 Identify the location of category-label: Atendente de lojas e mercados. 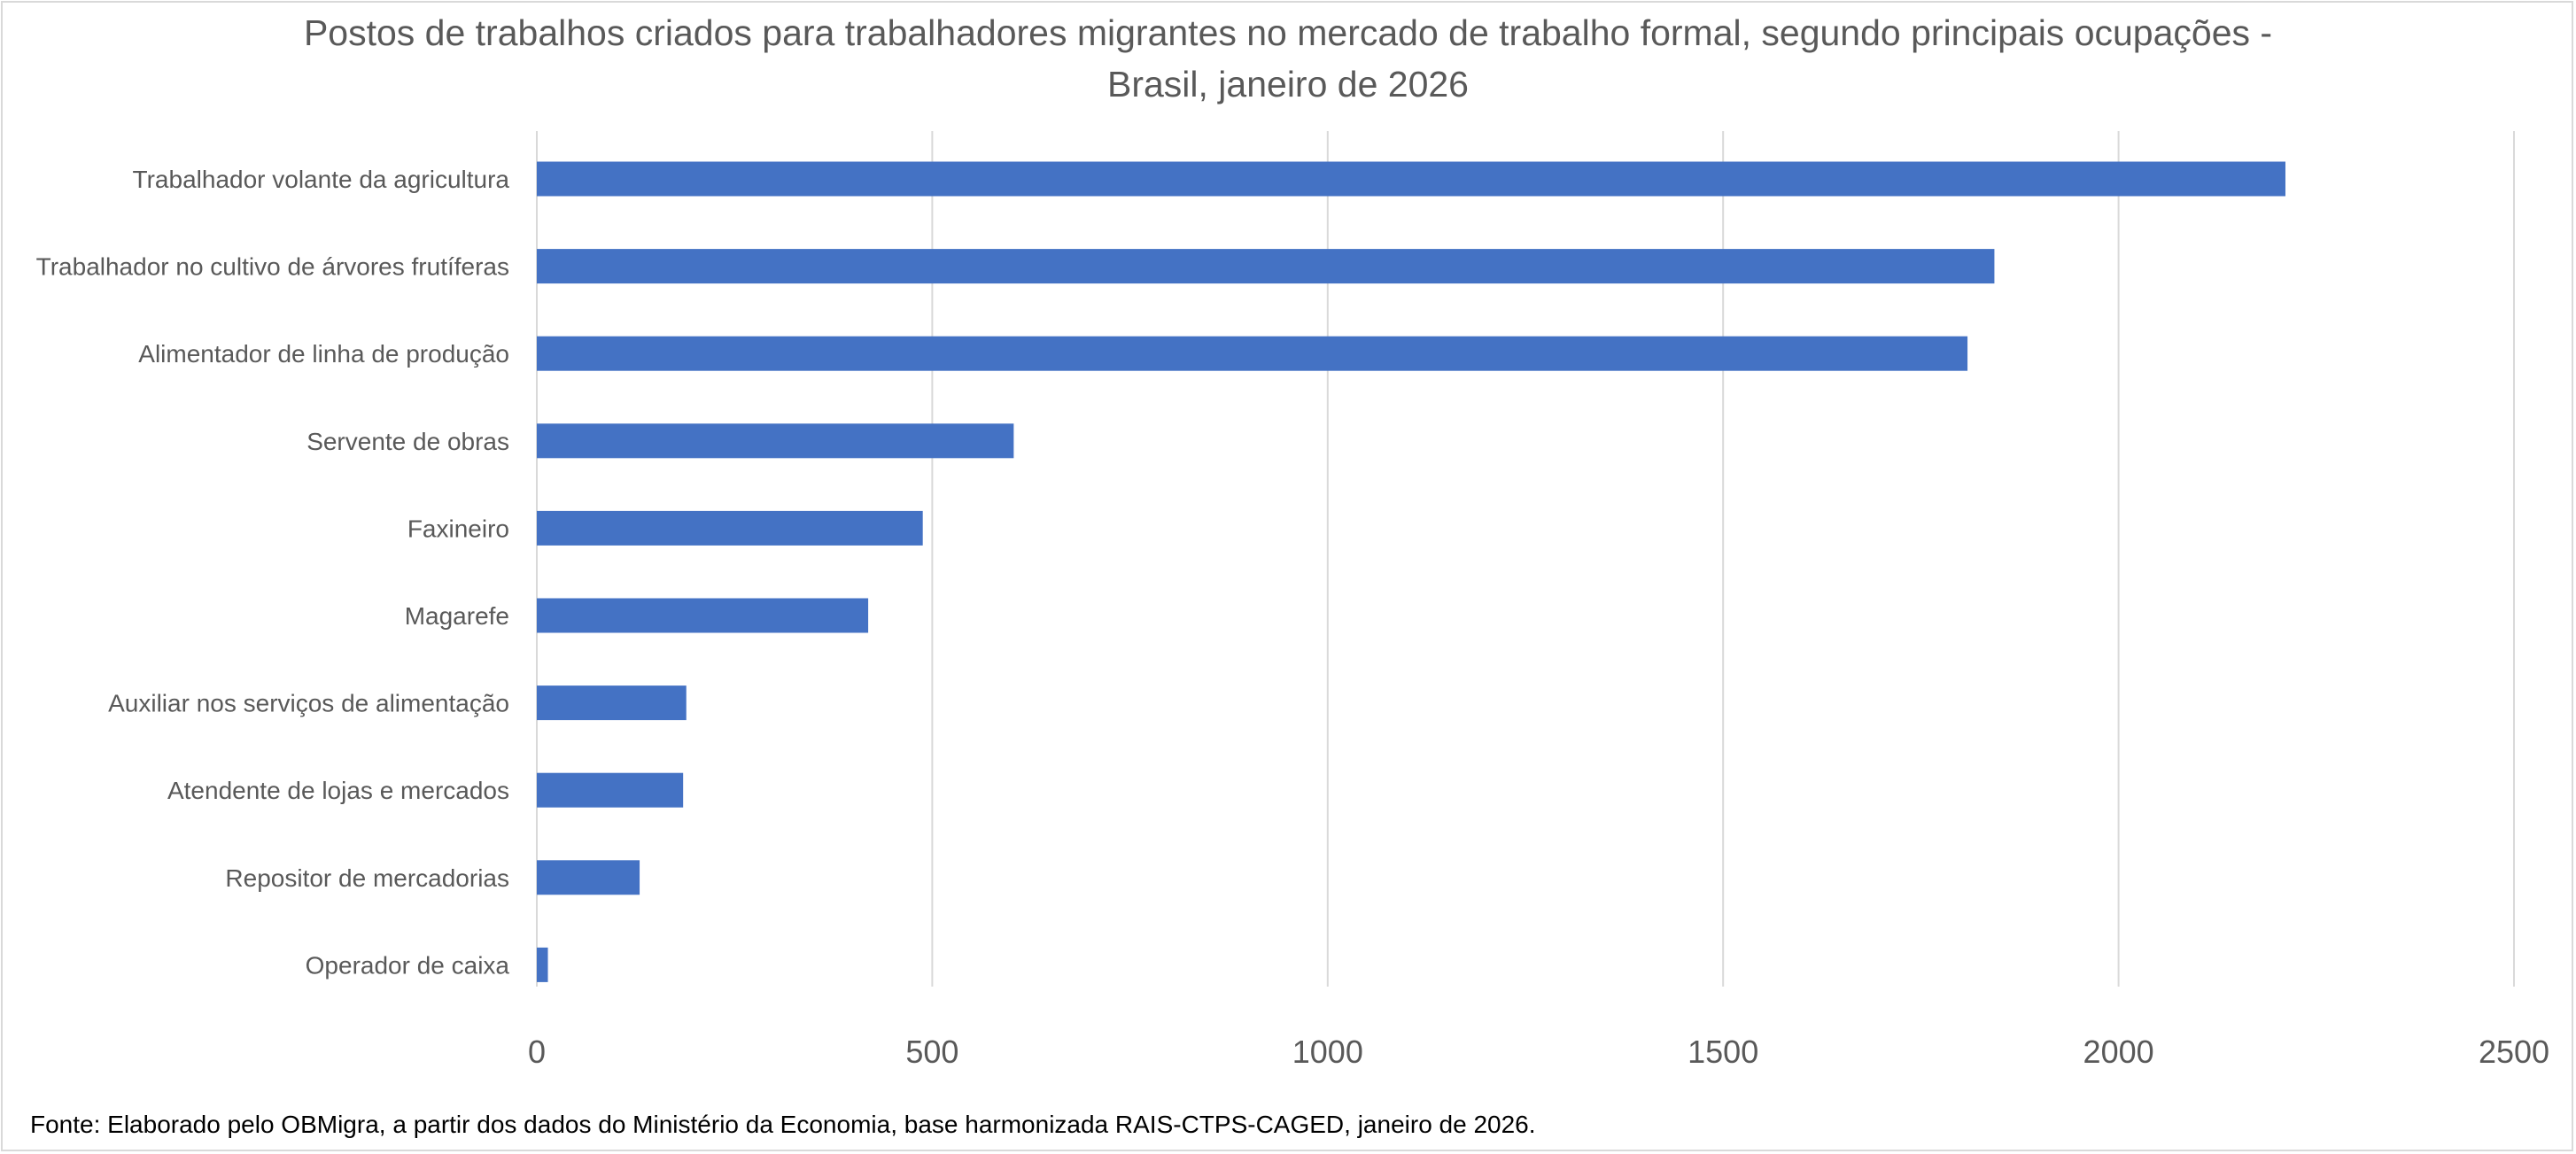
(338, 790).